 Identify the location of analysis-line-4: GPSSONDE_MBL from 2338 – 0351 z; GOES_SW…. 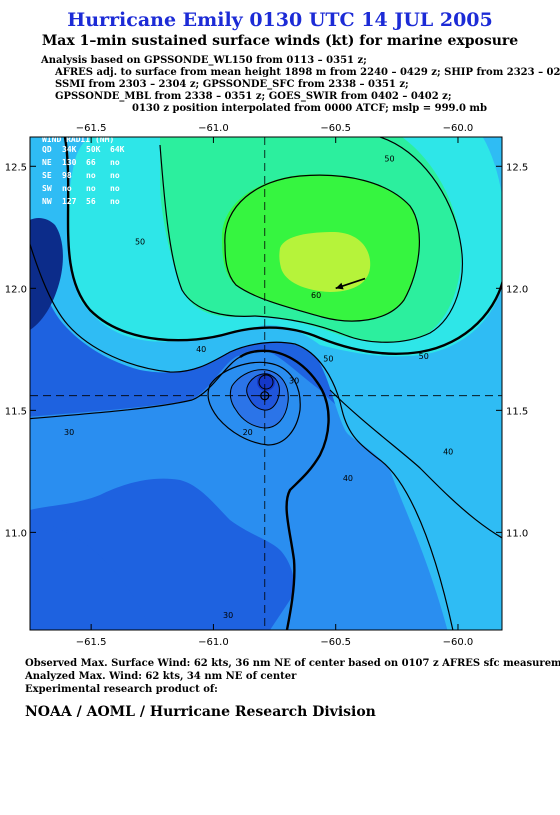
(253, 96).